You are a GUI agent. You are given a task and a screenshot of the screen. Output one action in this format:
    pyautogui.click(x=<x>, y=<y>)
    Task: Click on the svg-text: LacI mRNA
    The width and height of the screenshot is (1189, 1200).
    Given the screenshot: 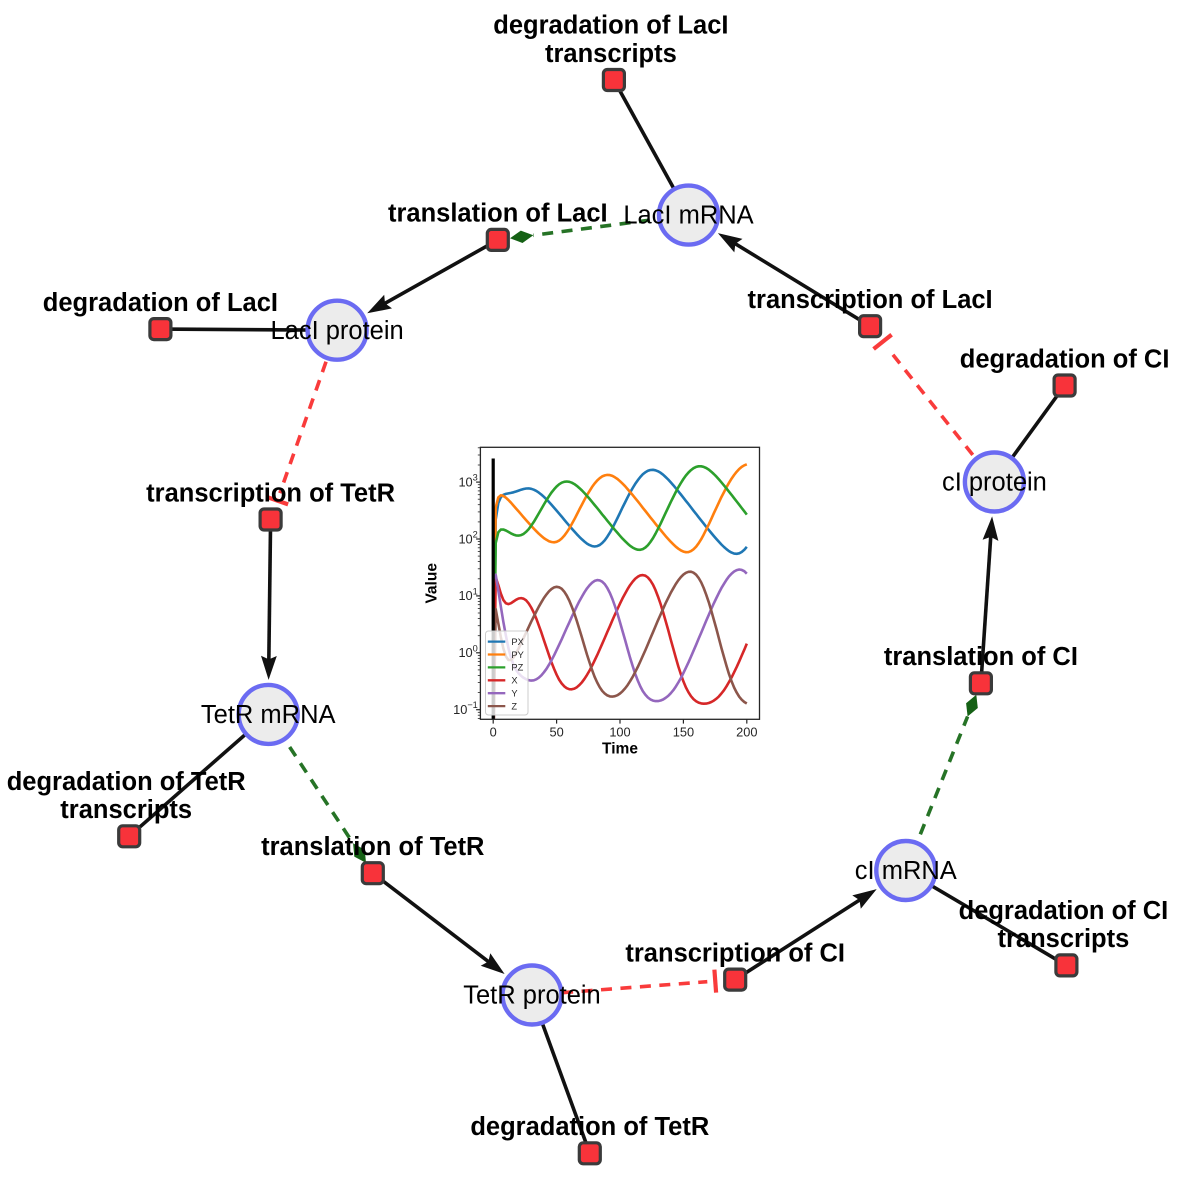 What is the action you would take?
    pyautogui.click(x=688, y=216)
    